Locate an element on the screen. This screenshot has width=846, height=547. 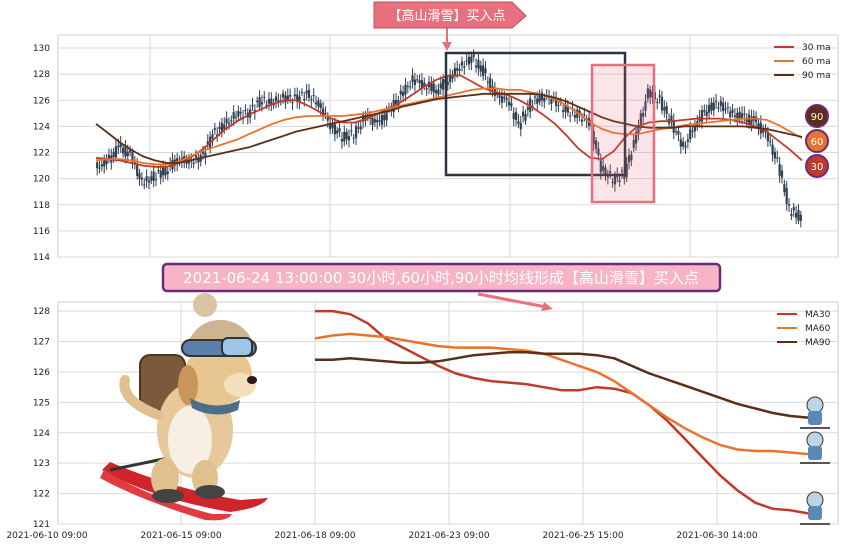
bottom-y-tick-label: 123 is located at coordinates (41, 464).